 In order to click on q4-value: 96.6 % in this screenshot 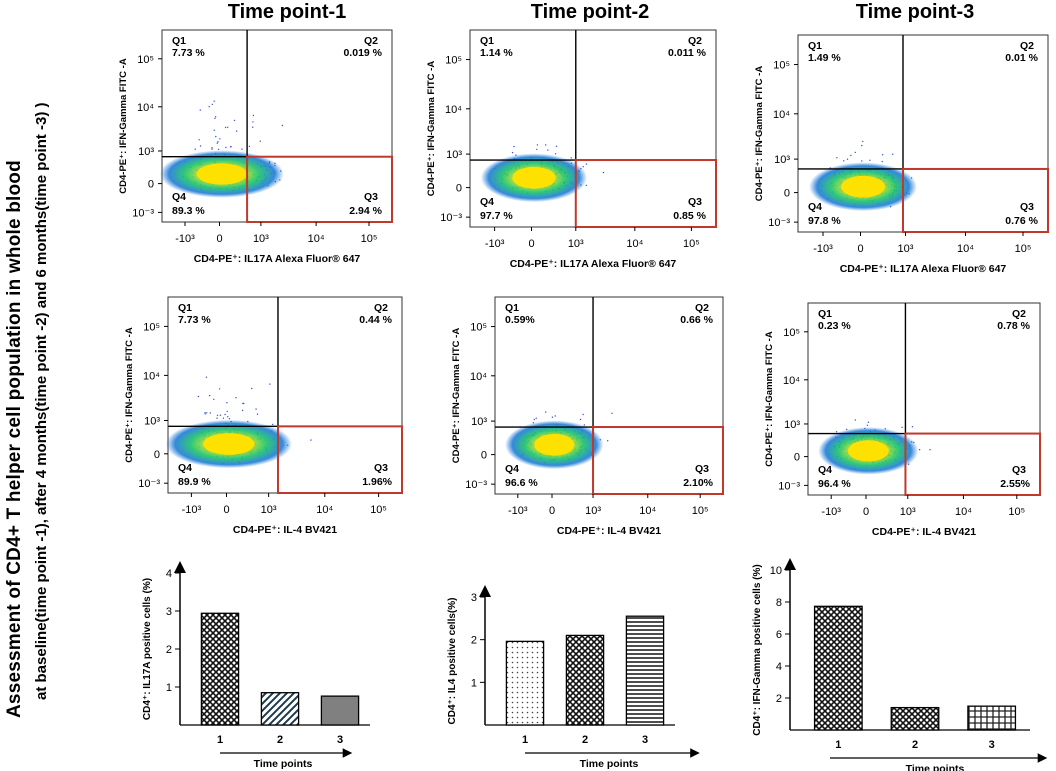, I will do `click(521, 483)`.